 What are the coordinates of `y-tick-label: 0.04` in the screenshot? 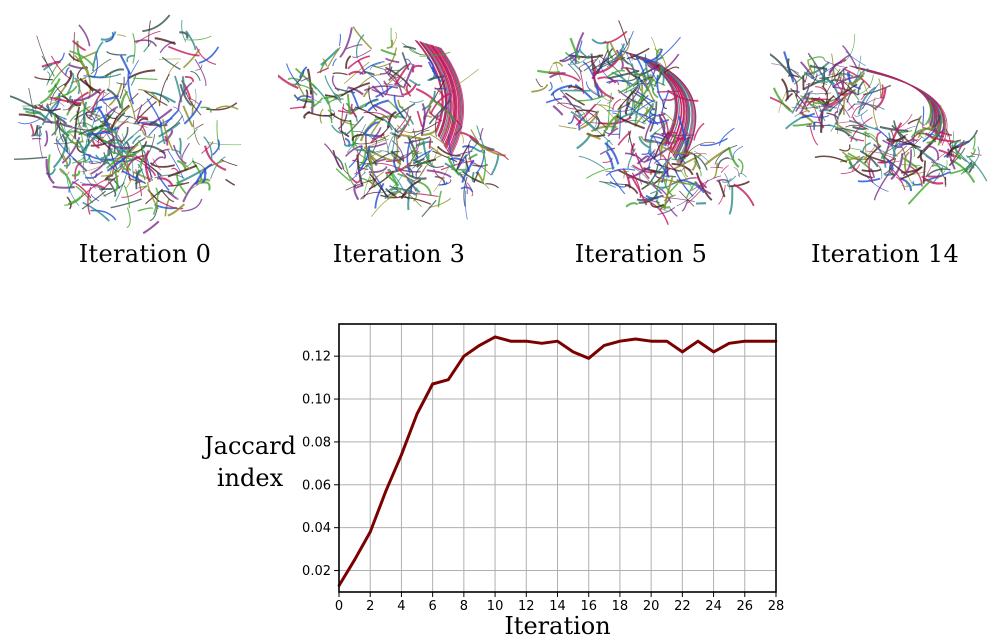 It's located at (316, 528).